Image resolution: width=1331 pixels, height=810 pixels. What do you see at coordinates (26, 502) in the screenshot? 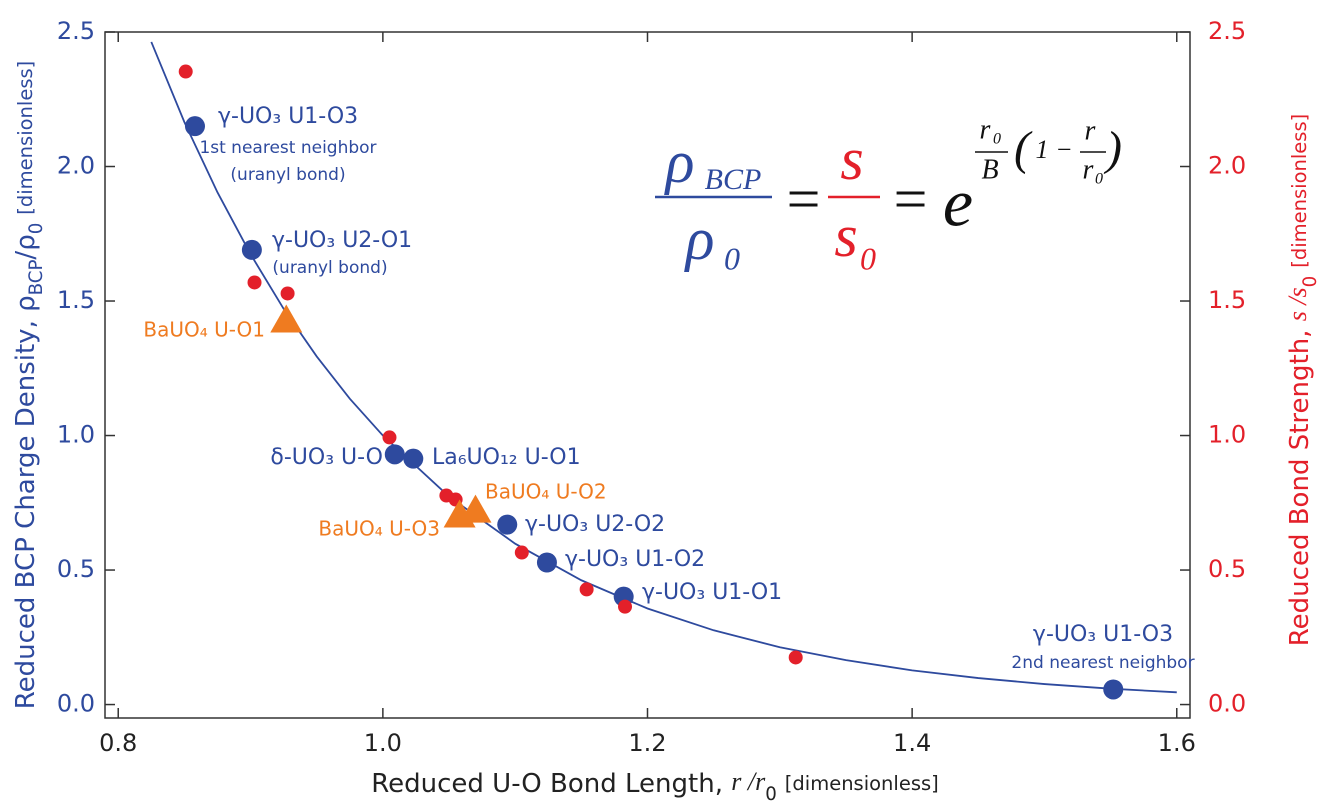
I see `label-part: Reduced BCP Charge Density, ρ` at bounding box center [26, 502].